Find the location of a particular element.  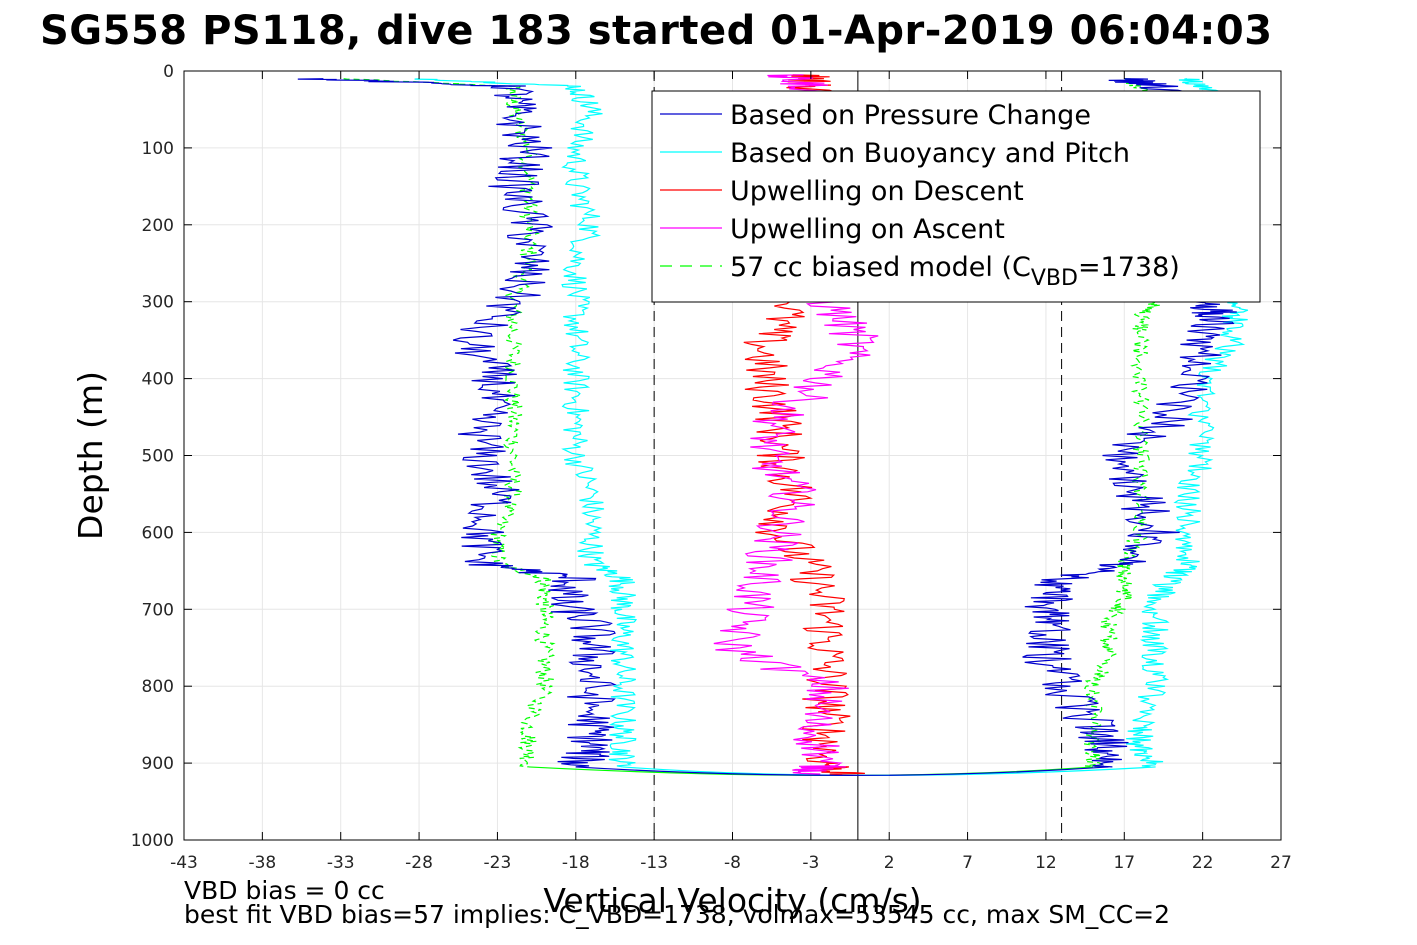

x-tick-label: -3 is located at coordinates (810, 863).